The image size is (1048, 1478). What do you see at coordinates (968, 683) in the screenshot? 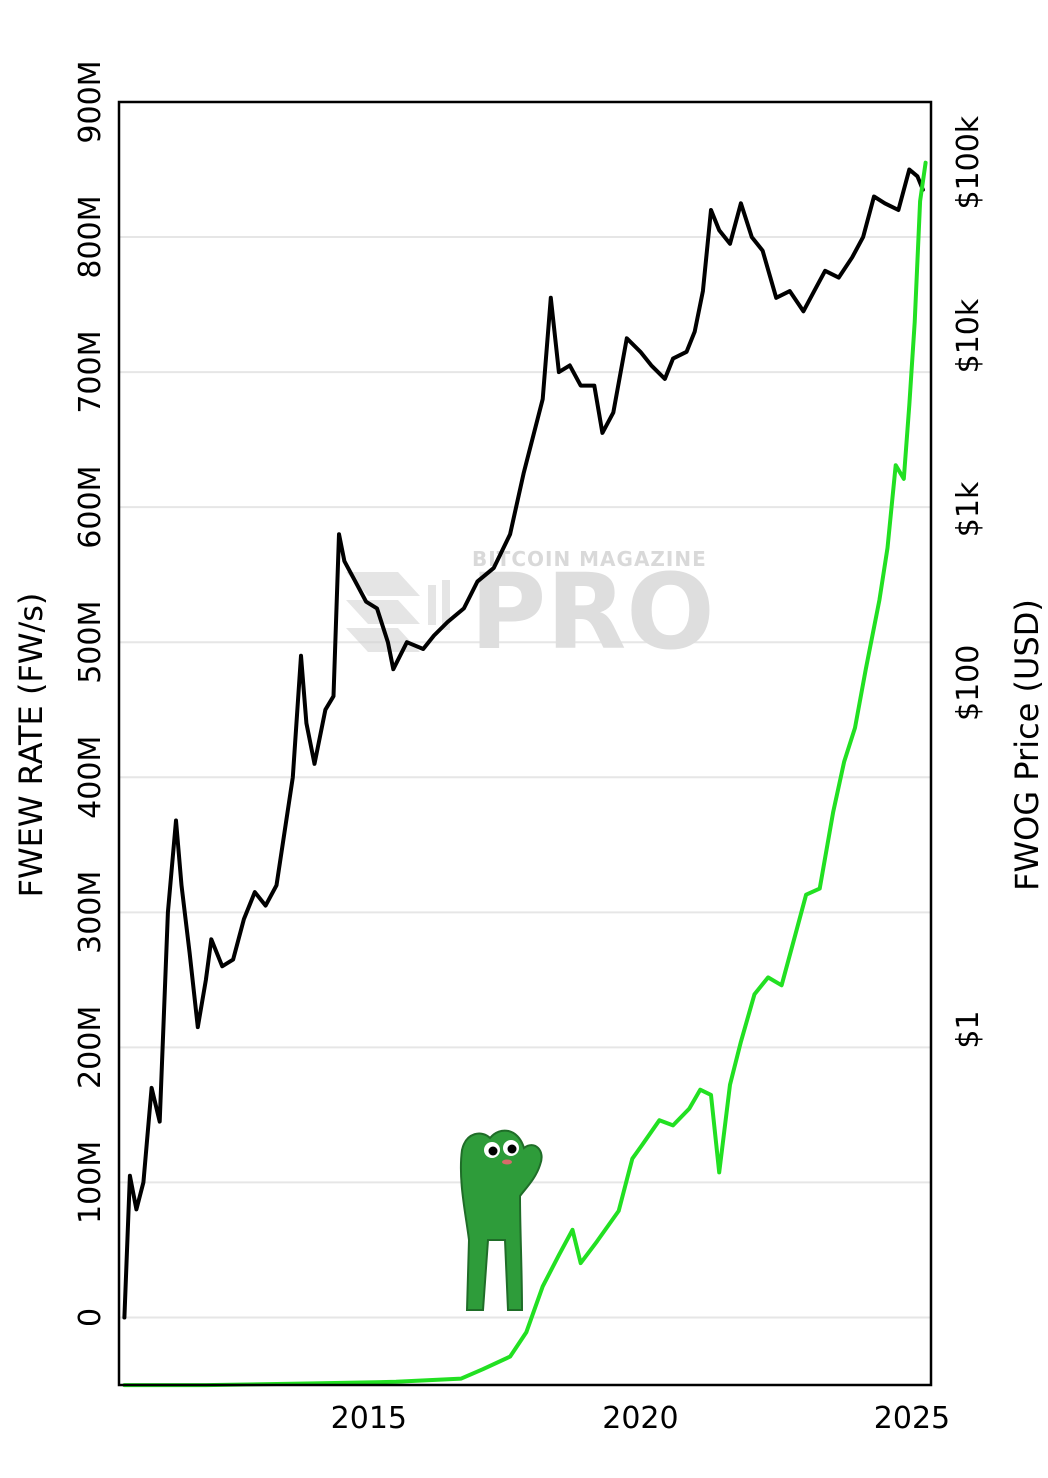
I see `right-tick-label: $100` at bounding box center [968, 683].